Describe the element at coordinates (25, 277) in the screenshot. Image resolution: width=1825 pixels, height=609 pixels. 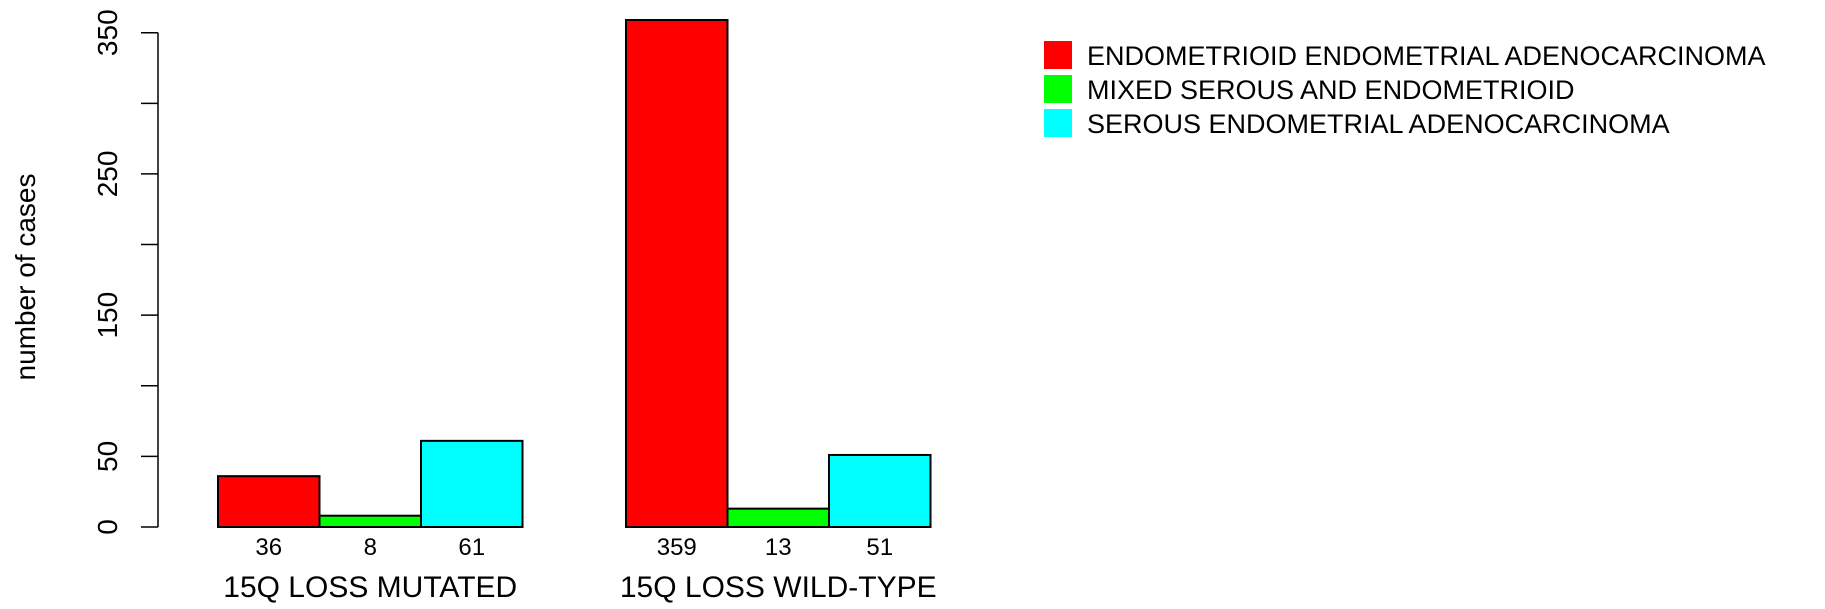
I see `y-axis-label: number of cases` at that location.